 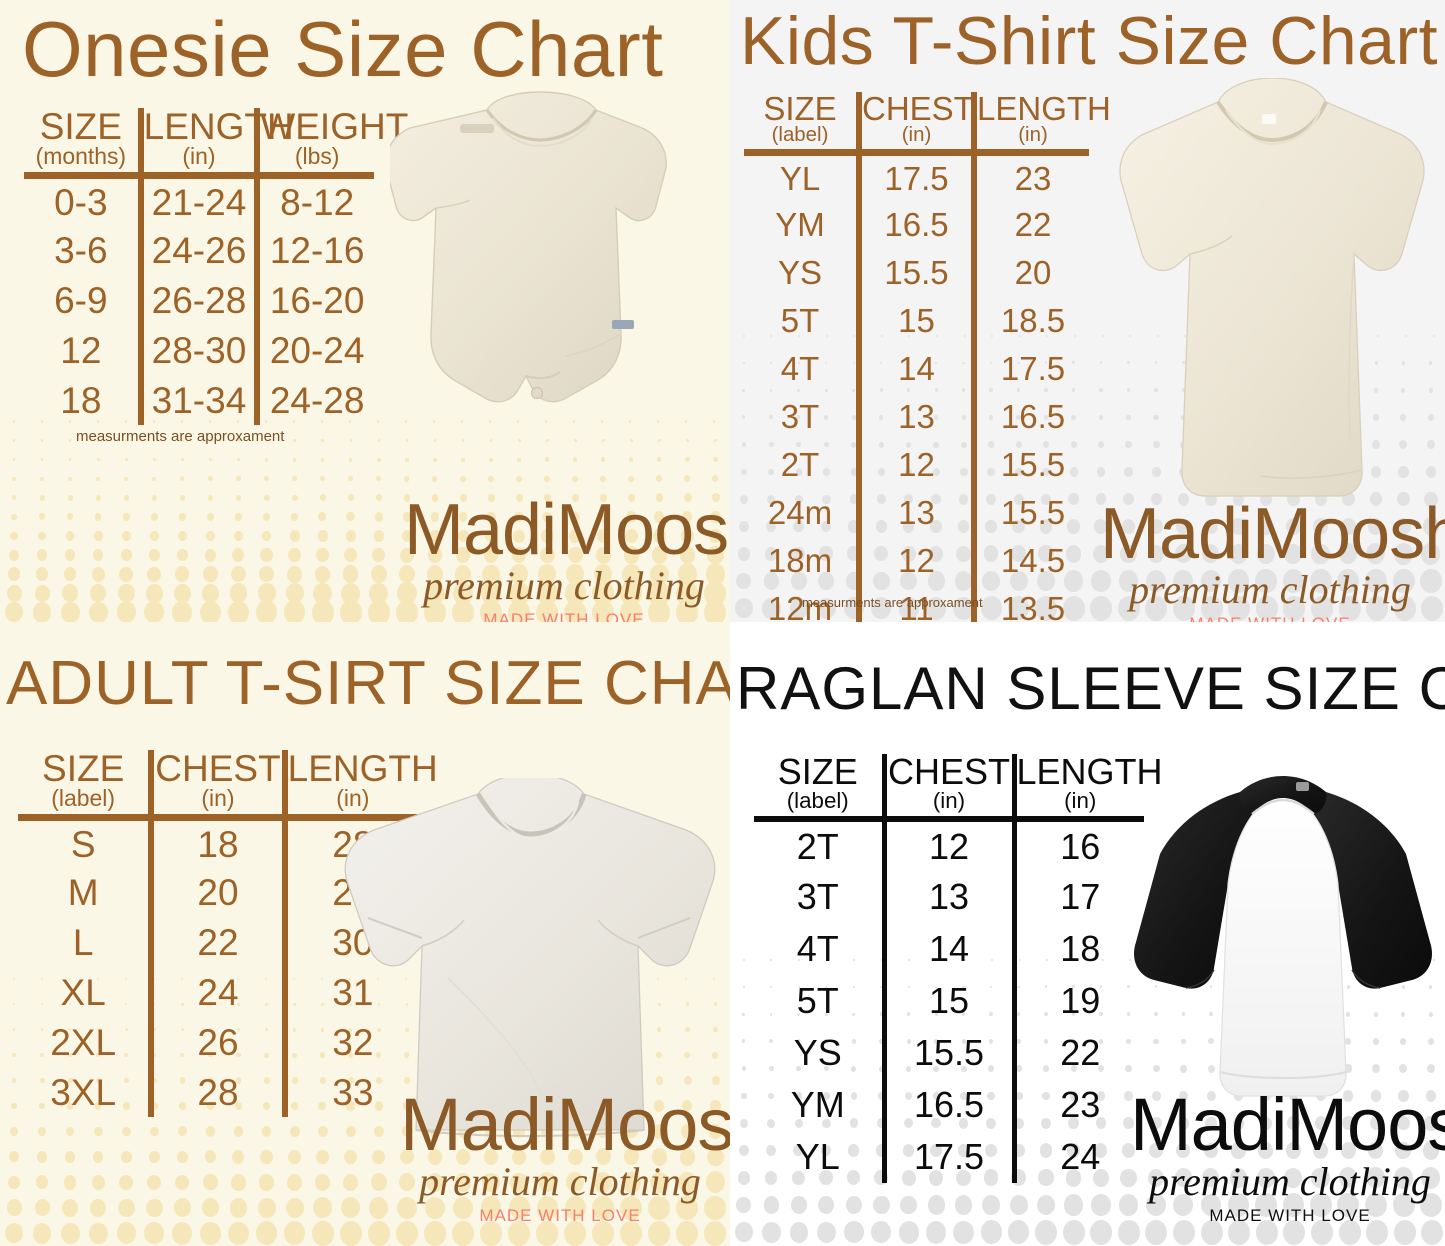 I want to click on table-cell: 12-16, so click(x=314, y=250).